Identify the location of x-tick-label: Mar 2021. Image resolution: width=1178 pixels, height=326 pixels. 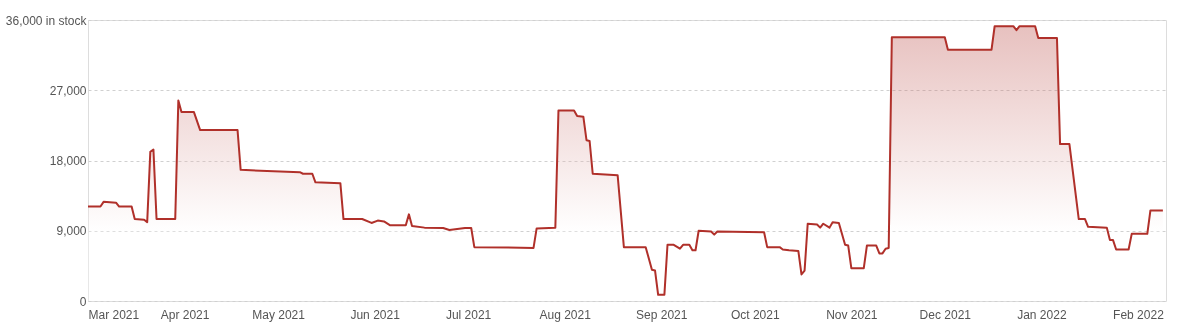
(114, 314).